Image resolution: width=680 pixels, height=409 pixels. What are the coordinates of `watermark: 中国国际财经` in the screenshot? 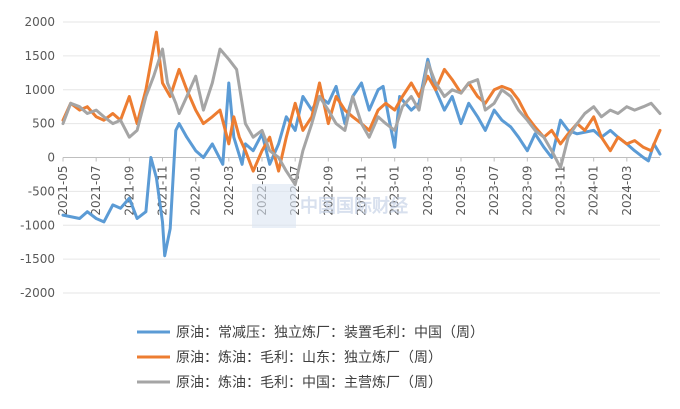 It's located at (330, 206).